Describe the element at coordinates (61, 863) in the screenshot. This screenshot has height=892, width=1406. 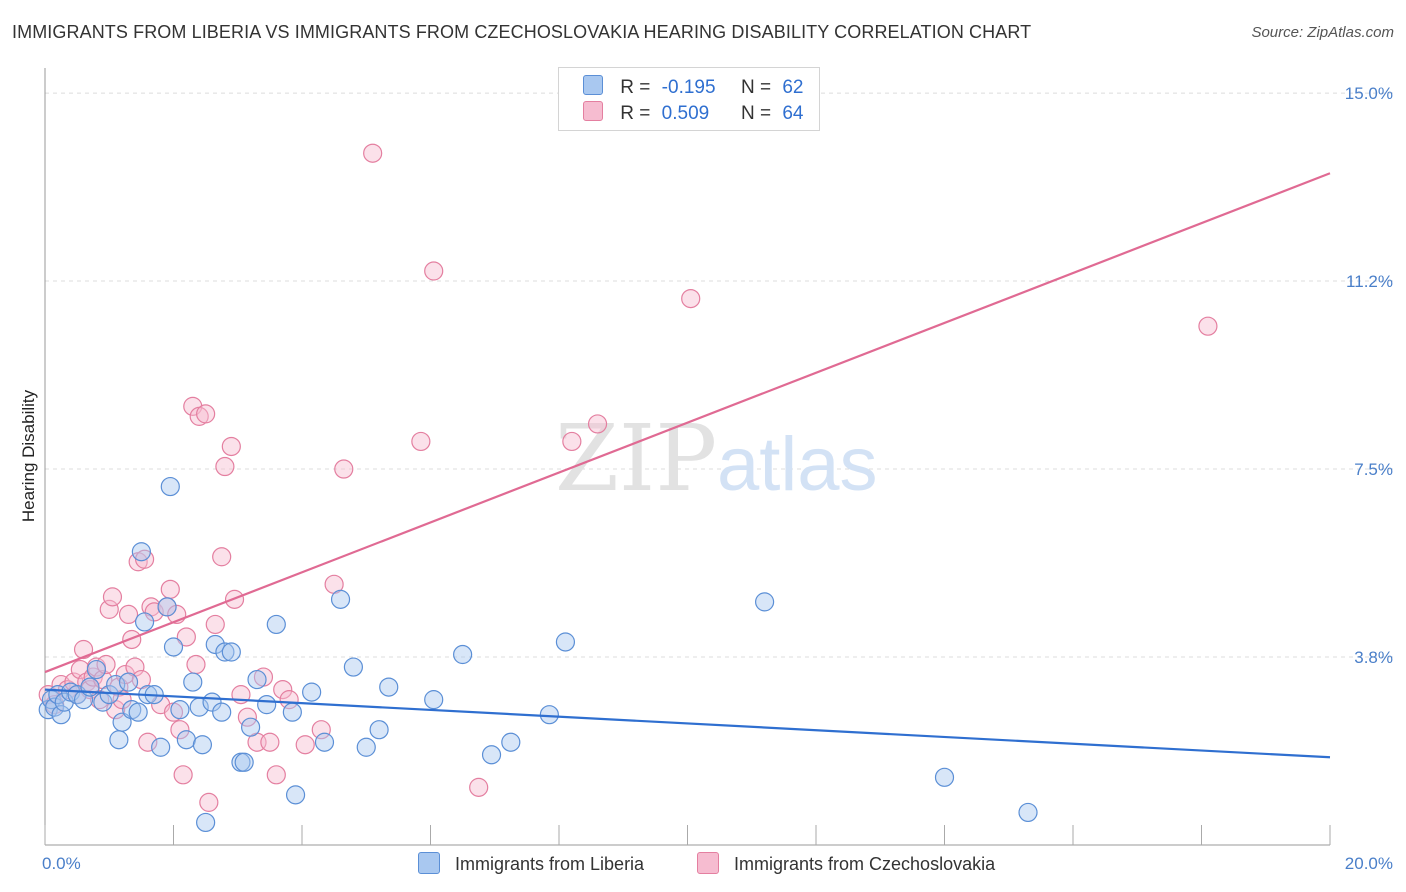
I see `x-tick-label-0: 0.0%` at that location.